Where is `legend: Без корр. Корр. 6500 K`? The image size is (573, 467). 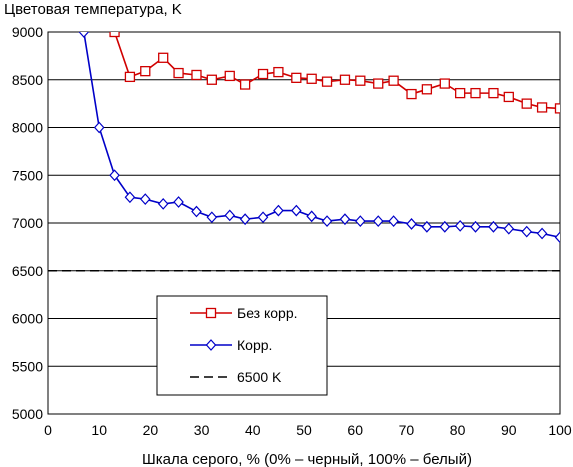
legend: Без корр. Корр. 6500 K is located at coordinates (242, 345).